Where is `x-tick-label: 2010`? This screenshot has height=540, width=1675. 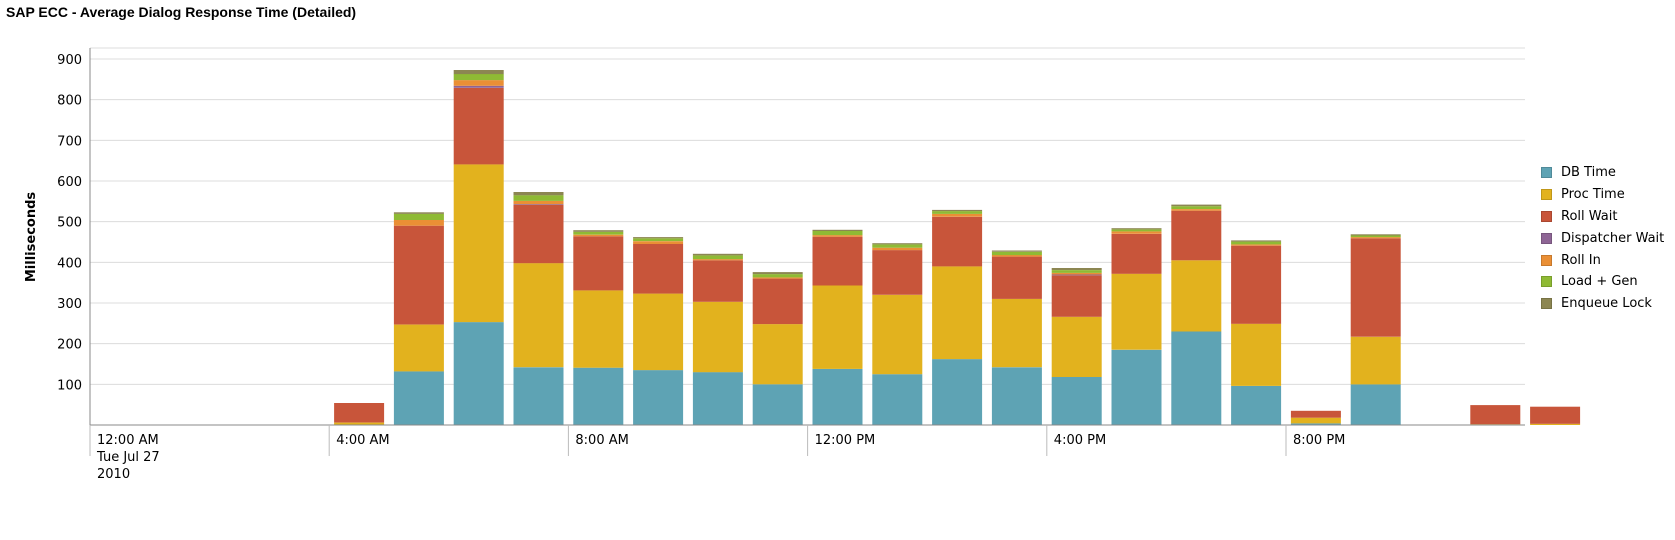
x-tick-label: 2010 is located at coordinates (113, 474).